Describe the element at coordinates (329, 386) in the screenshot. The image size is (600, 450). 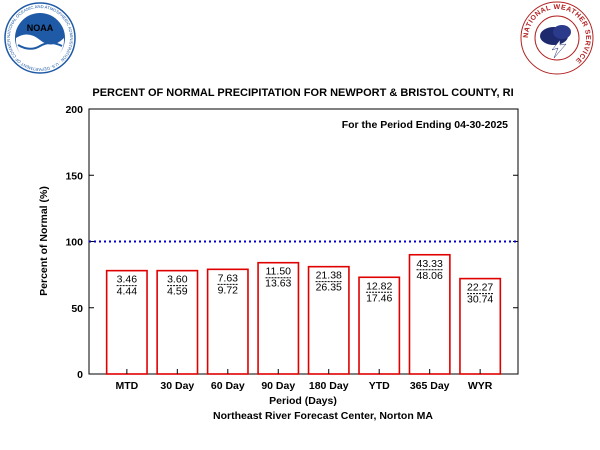
I see `x-tick-label: 180 Day` at that location.